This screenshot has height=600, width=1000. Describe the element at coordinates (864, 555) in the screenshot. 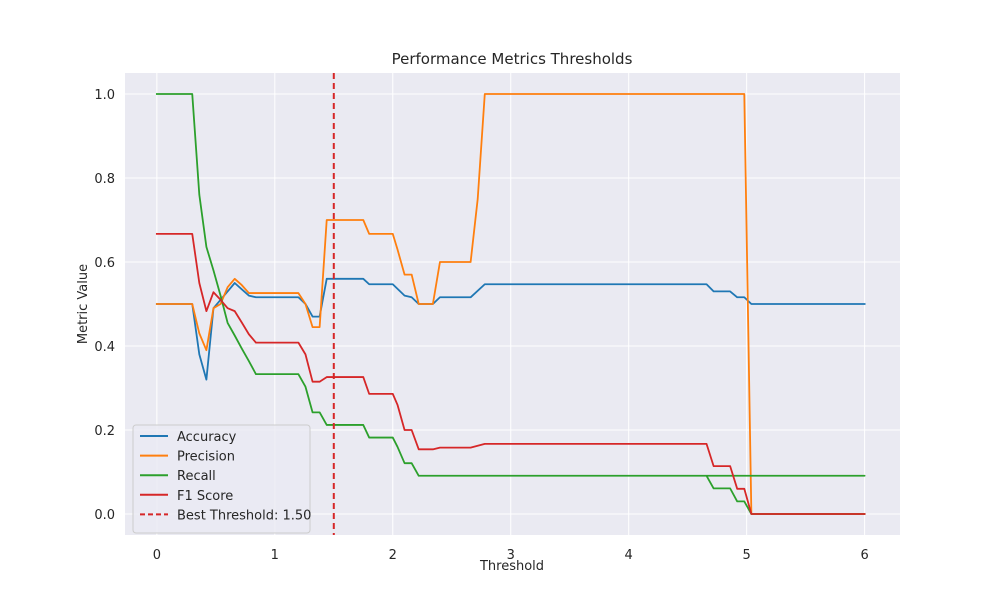

I see `x-tick-label: 6` at that location.